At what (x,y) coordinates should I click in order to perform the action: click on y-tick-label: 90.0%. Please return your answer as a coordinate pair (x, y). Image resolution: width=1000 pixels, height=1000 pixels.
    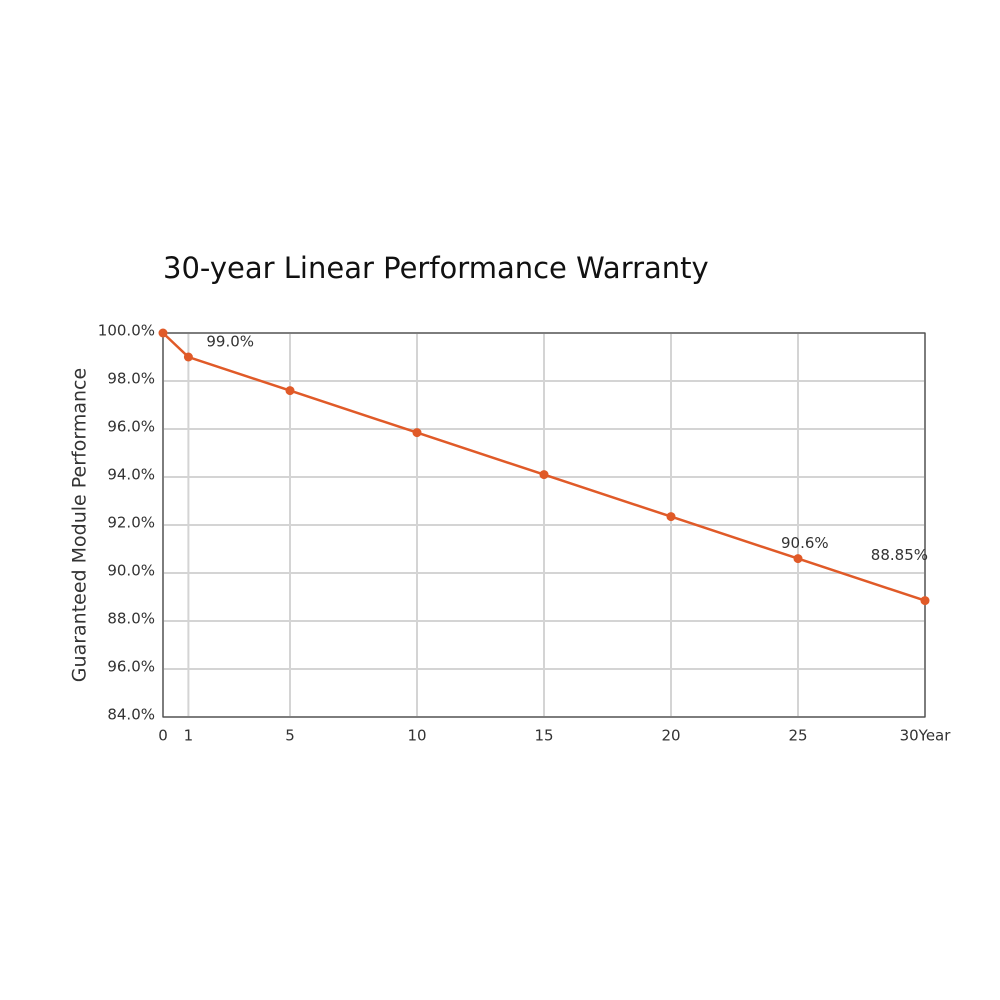
    Looking at the image, I should click on (131, 571).